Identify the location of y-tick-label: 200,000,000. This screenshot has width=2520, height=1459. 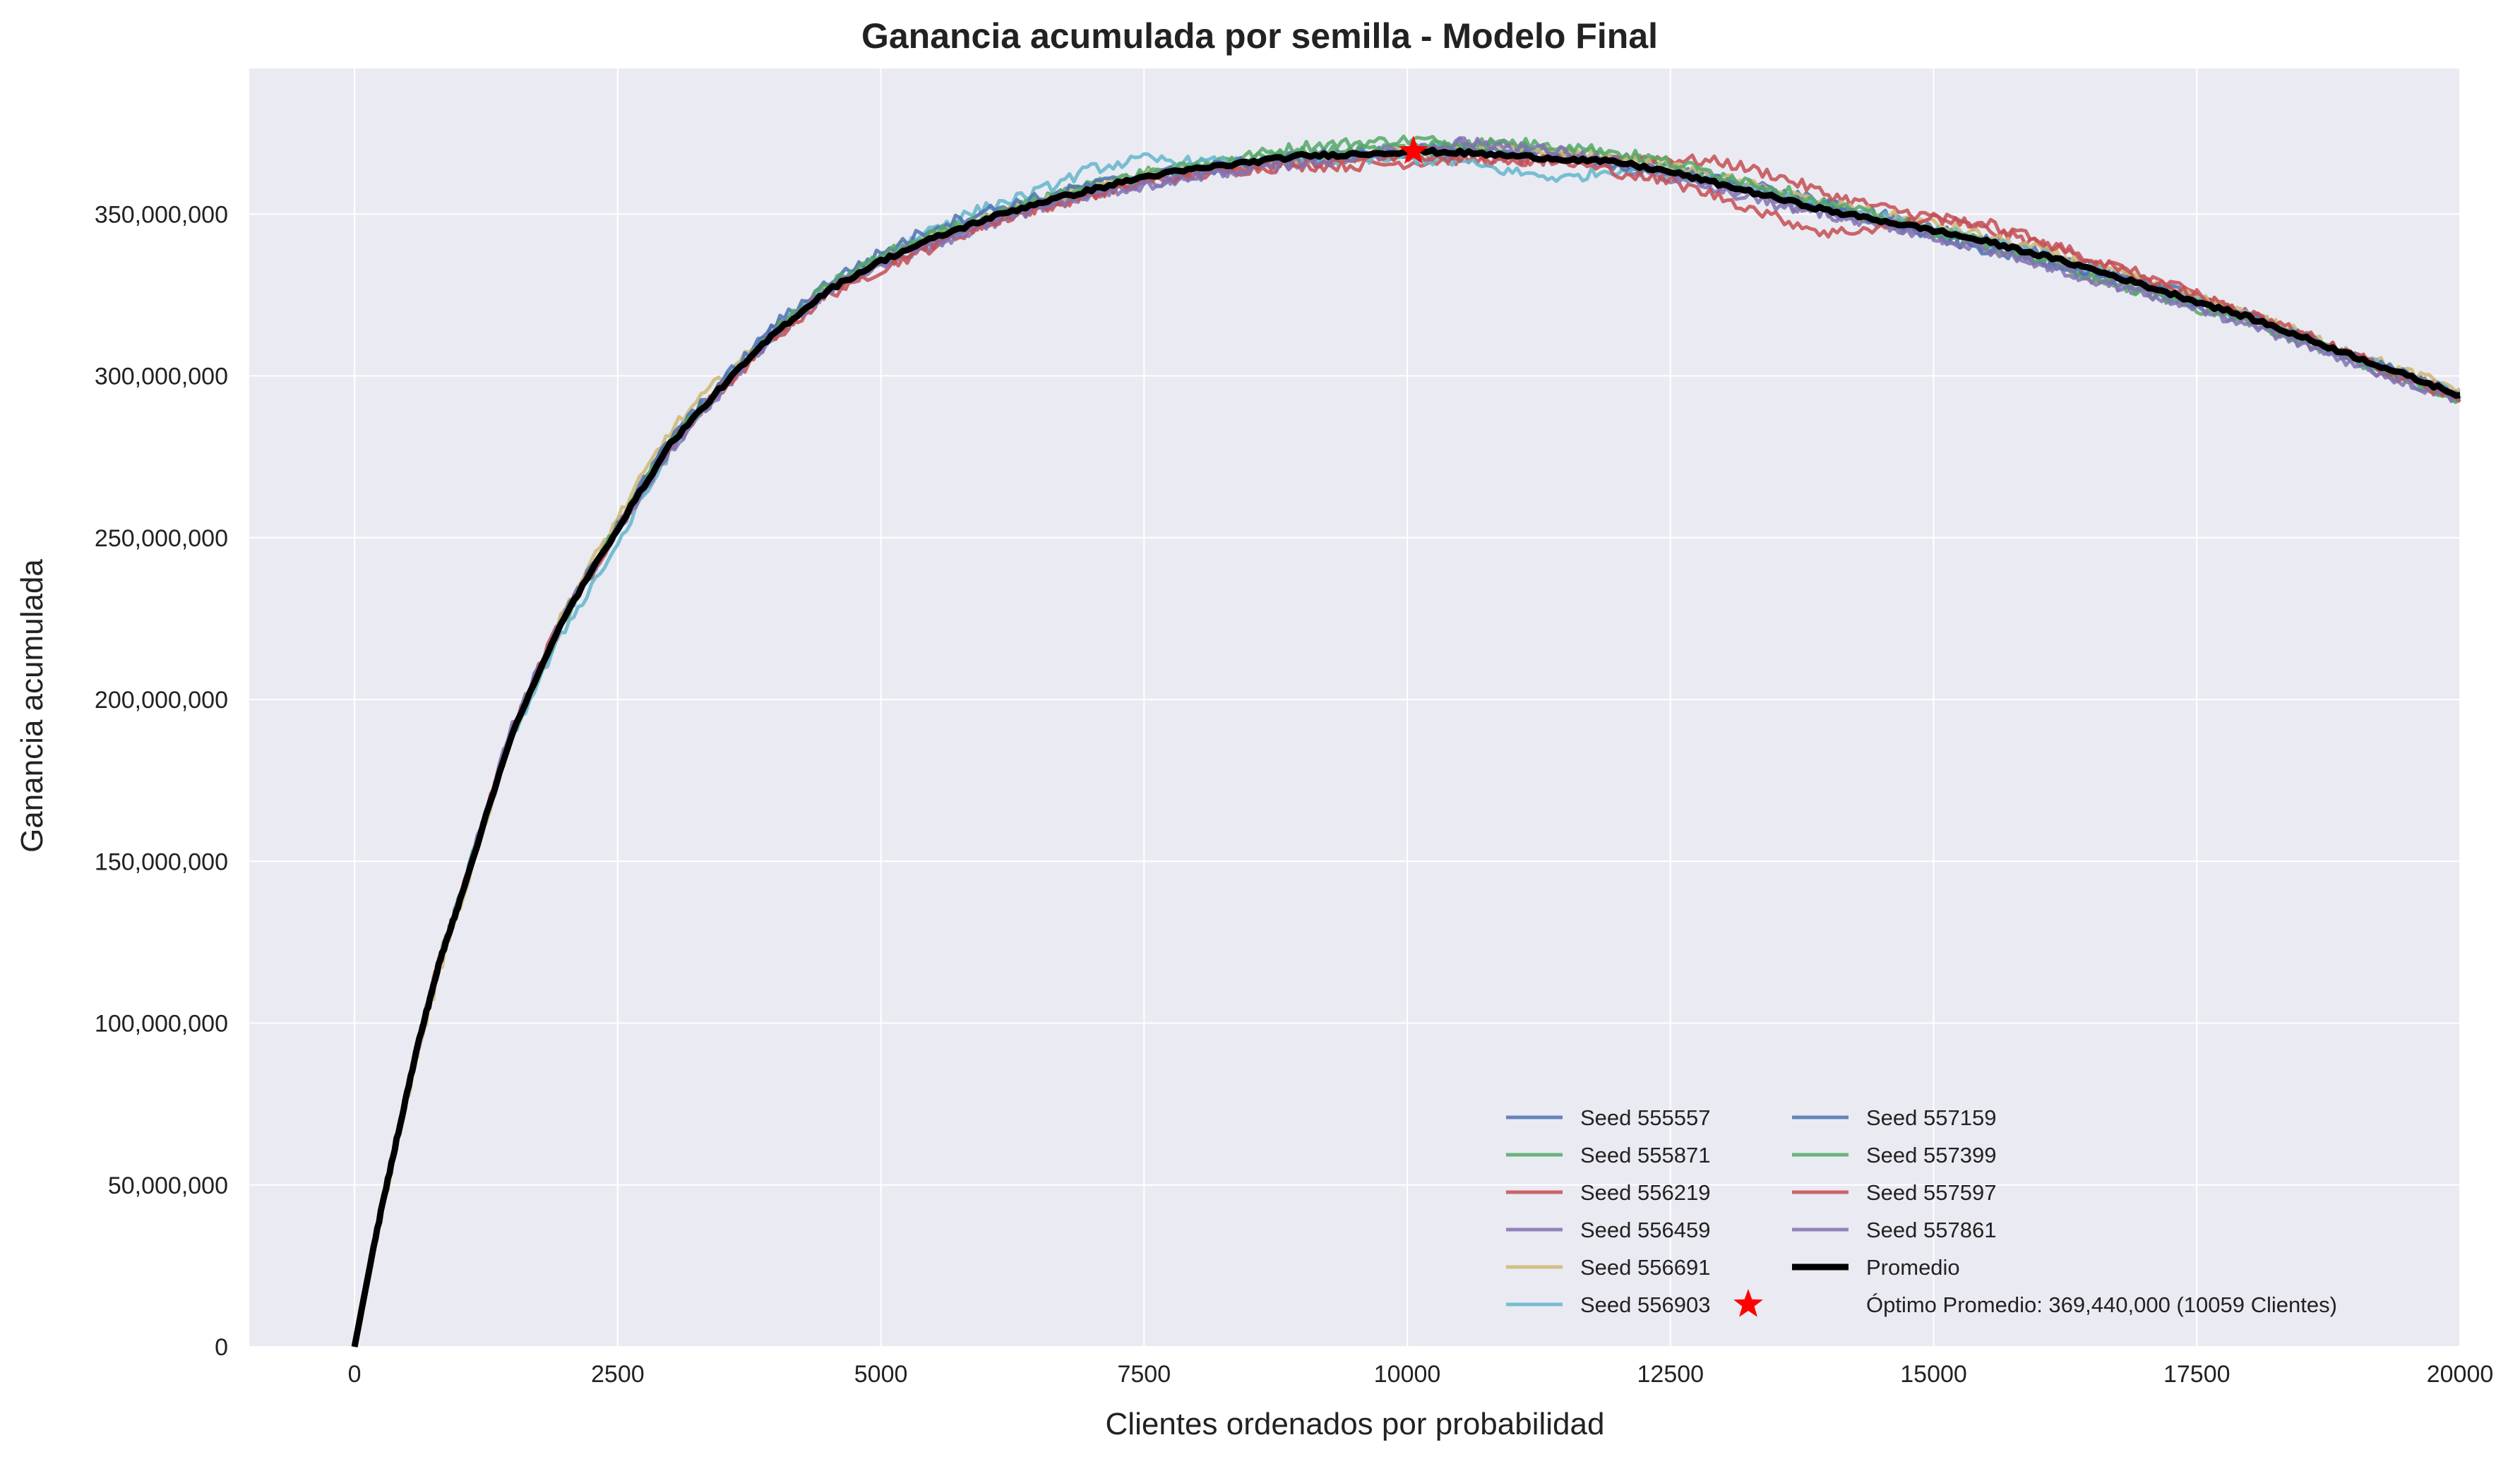
(162, 701).